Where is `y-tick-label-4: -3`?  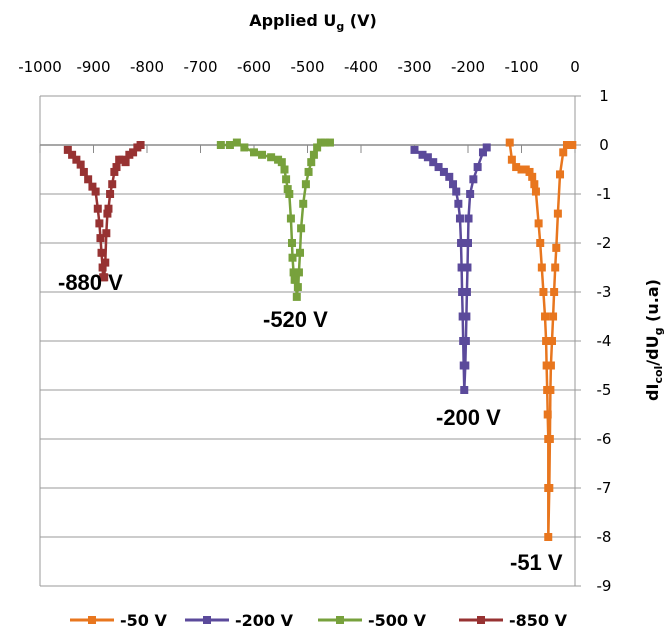
y-tick-label-4: -3 is located at coordinates (604, 292).